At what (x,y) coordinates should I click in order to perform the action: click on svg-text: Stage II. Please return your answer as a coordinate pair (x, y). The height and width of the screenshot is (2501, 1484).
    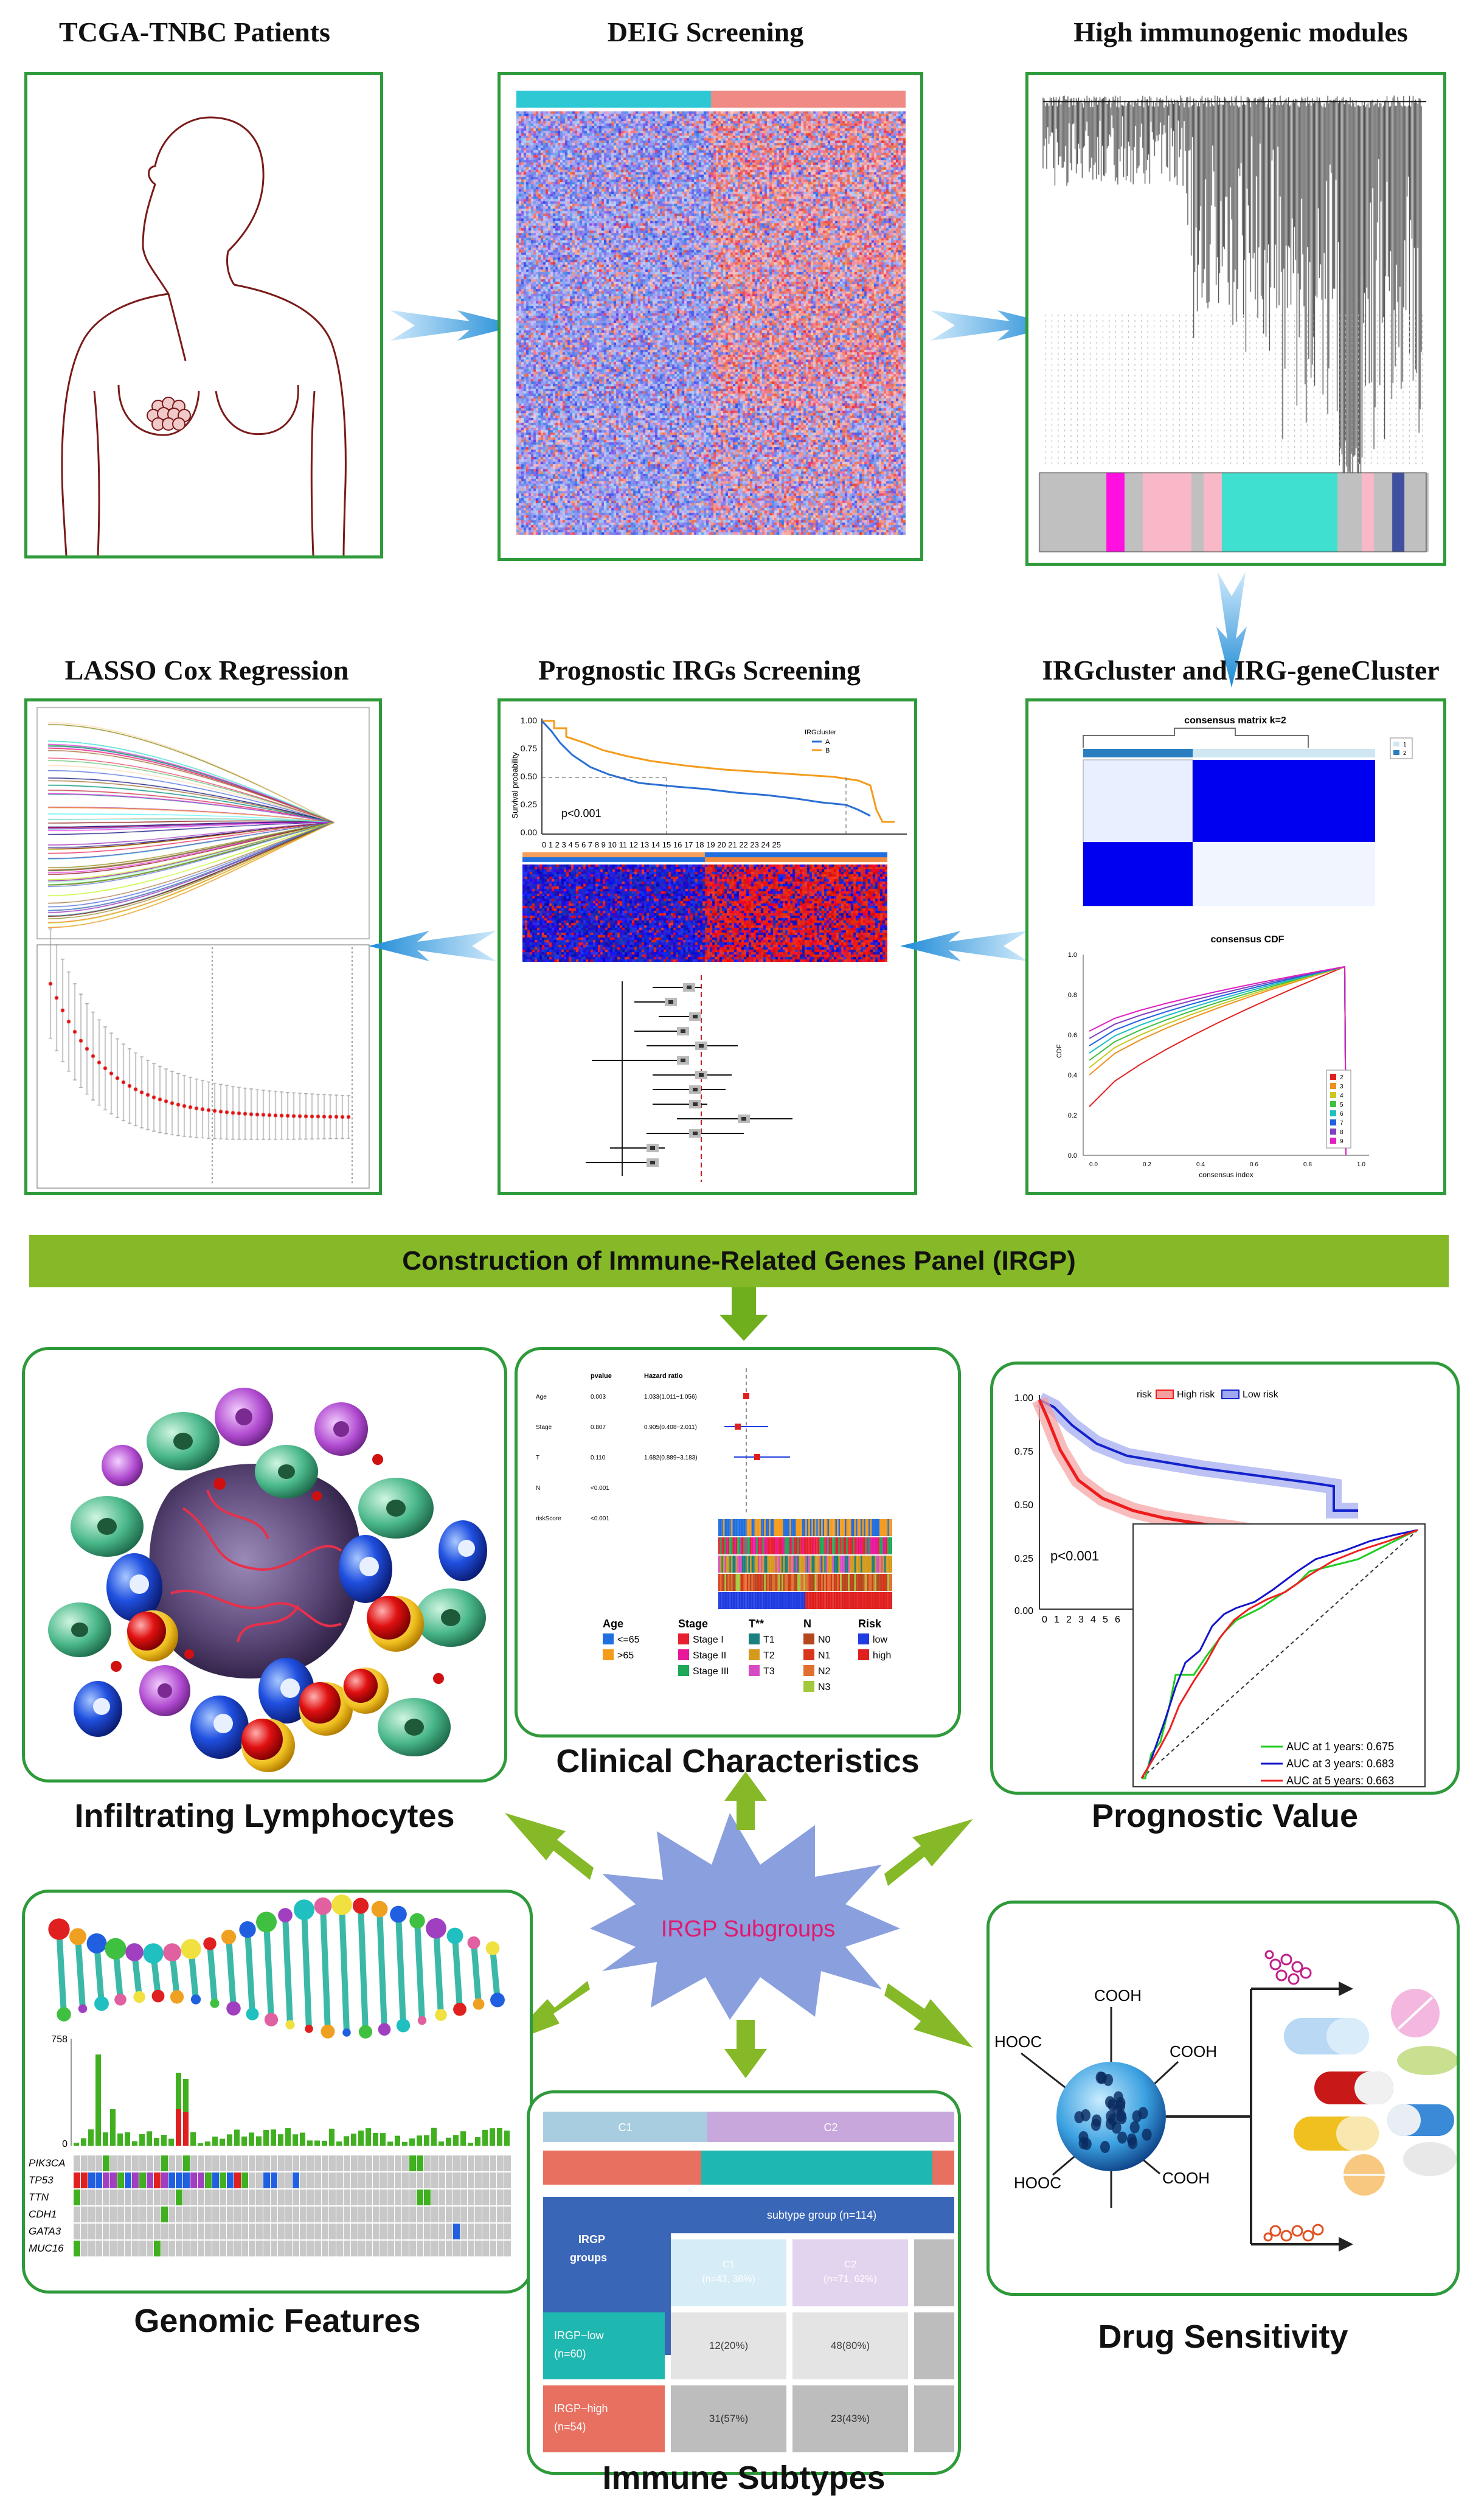
    Looking at the image, I should click on (709, 1656).